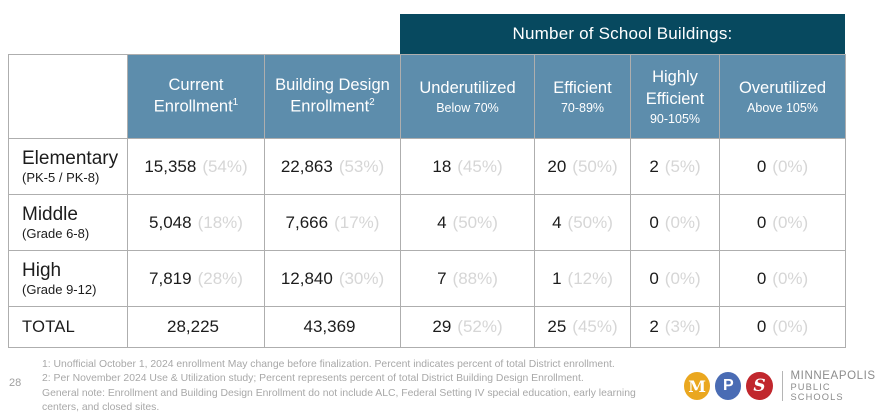 The image size is (876, 417). Describe the element at coordinates (193, 326) in the screenshot. I see `cell-number: 28,225` at that location.